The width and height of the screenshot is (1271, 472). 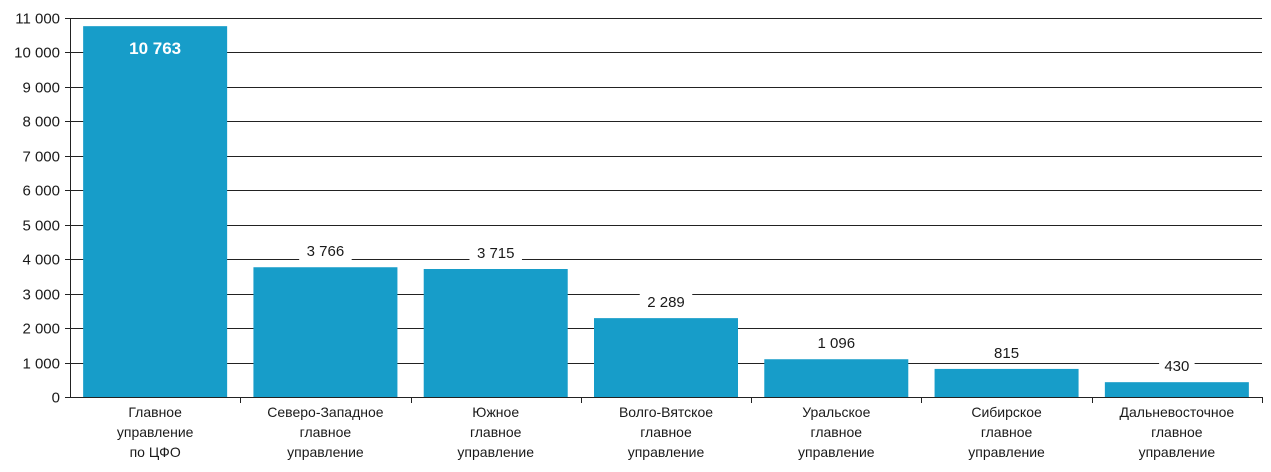 I want to click on value-label: 430, so click(x=1176, y=366).